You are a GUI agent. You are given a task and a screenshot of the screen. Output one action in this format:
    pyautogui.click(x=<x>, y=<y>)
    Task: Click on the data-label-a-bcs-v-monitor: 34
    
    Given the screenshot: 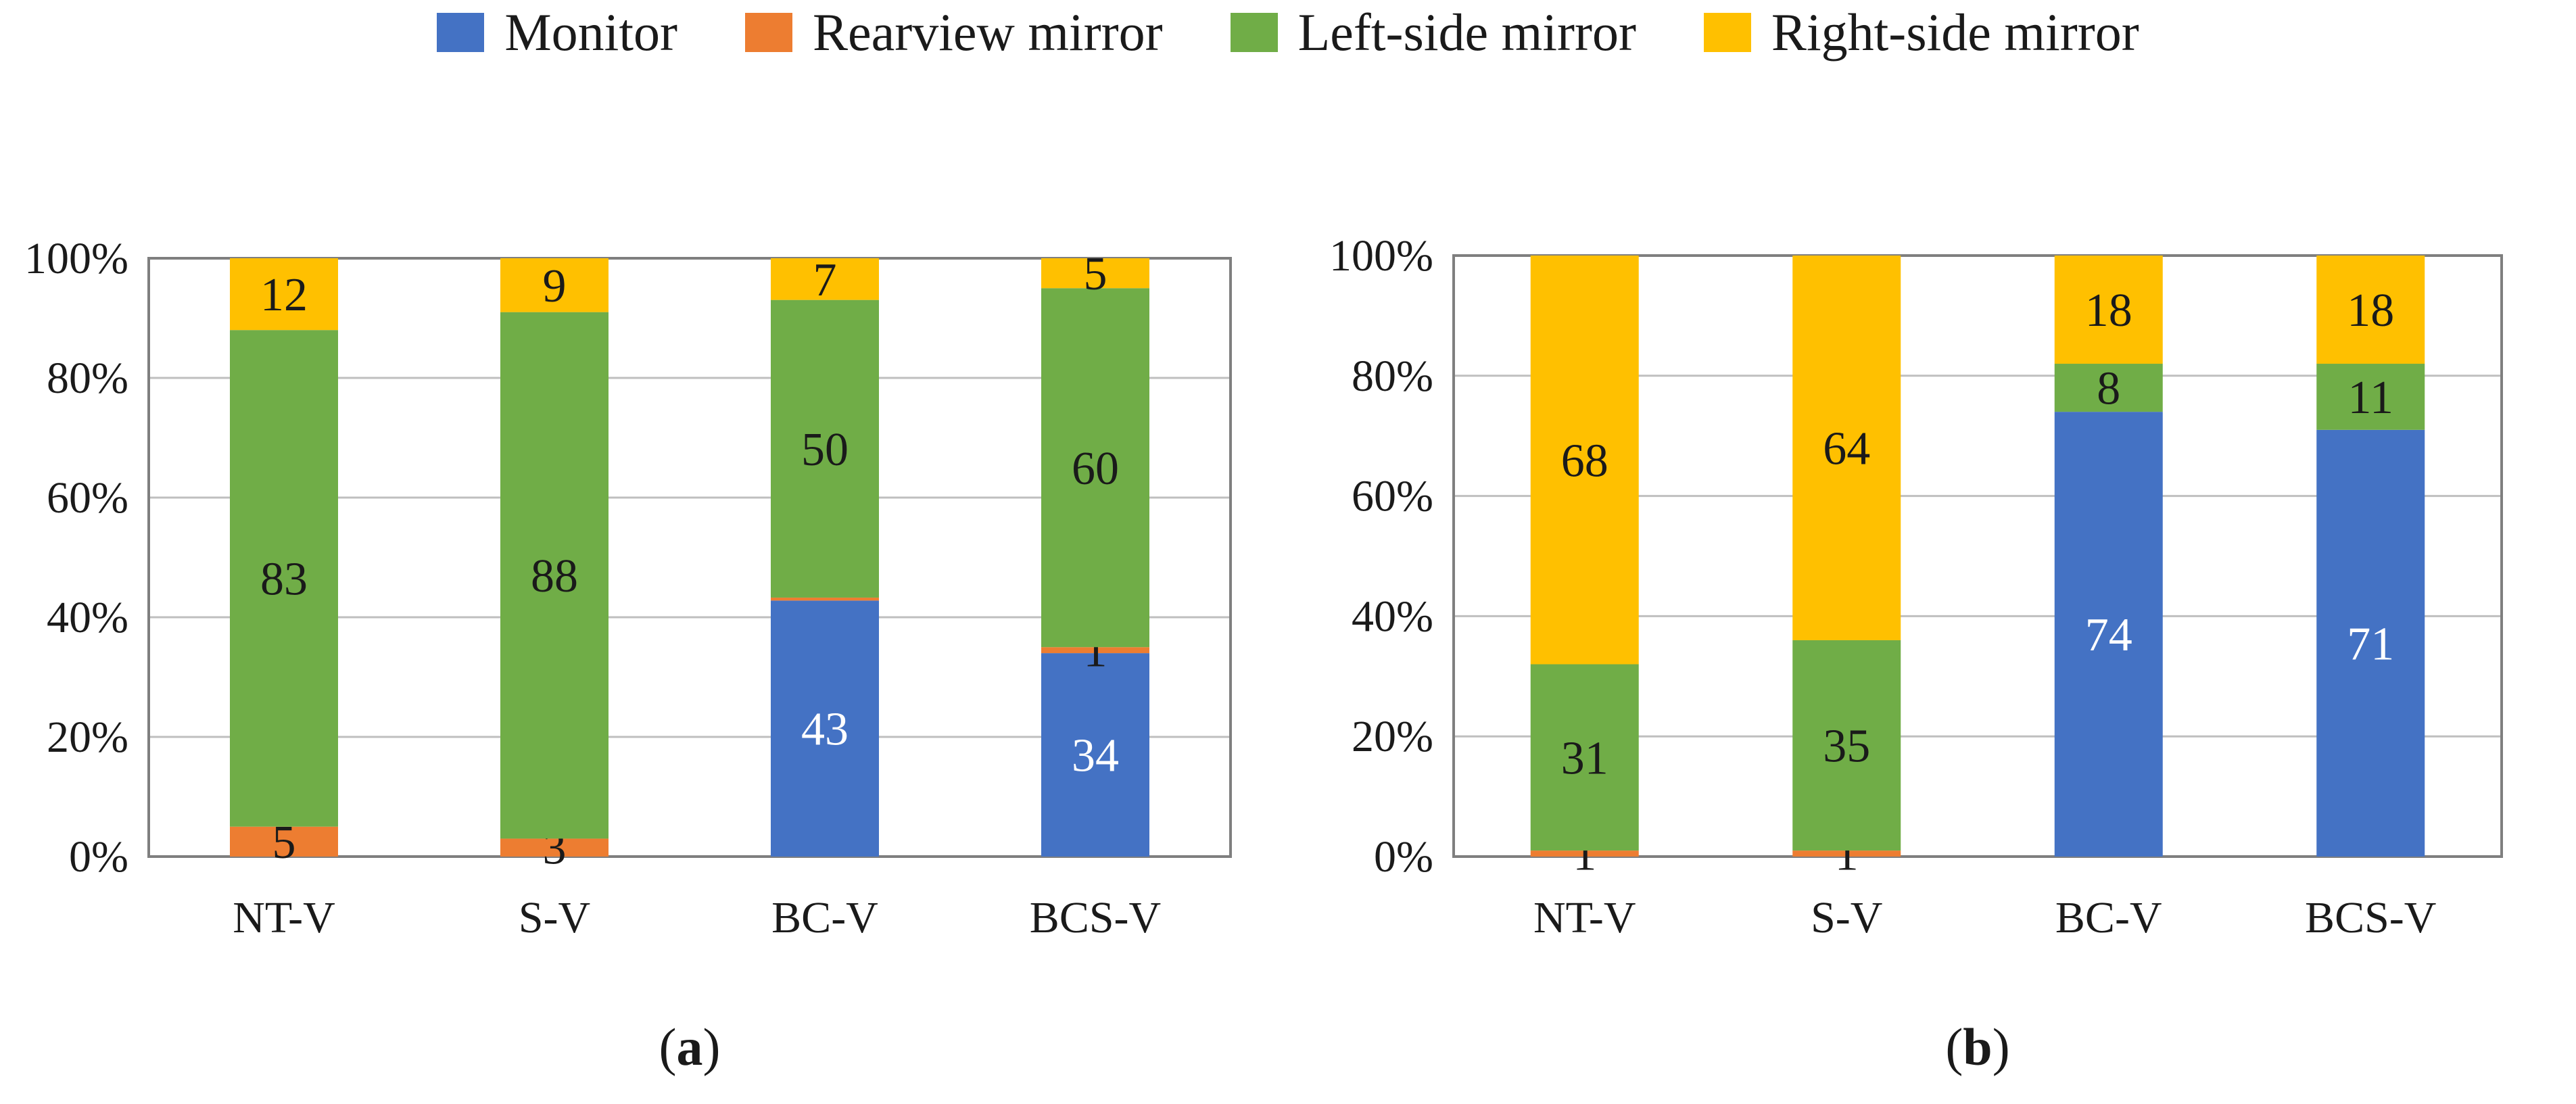 What is the action you would take?
    pyautogui.click(x=1095, y=756)
    